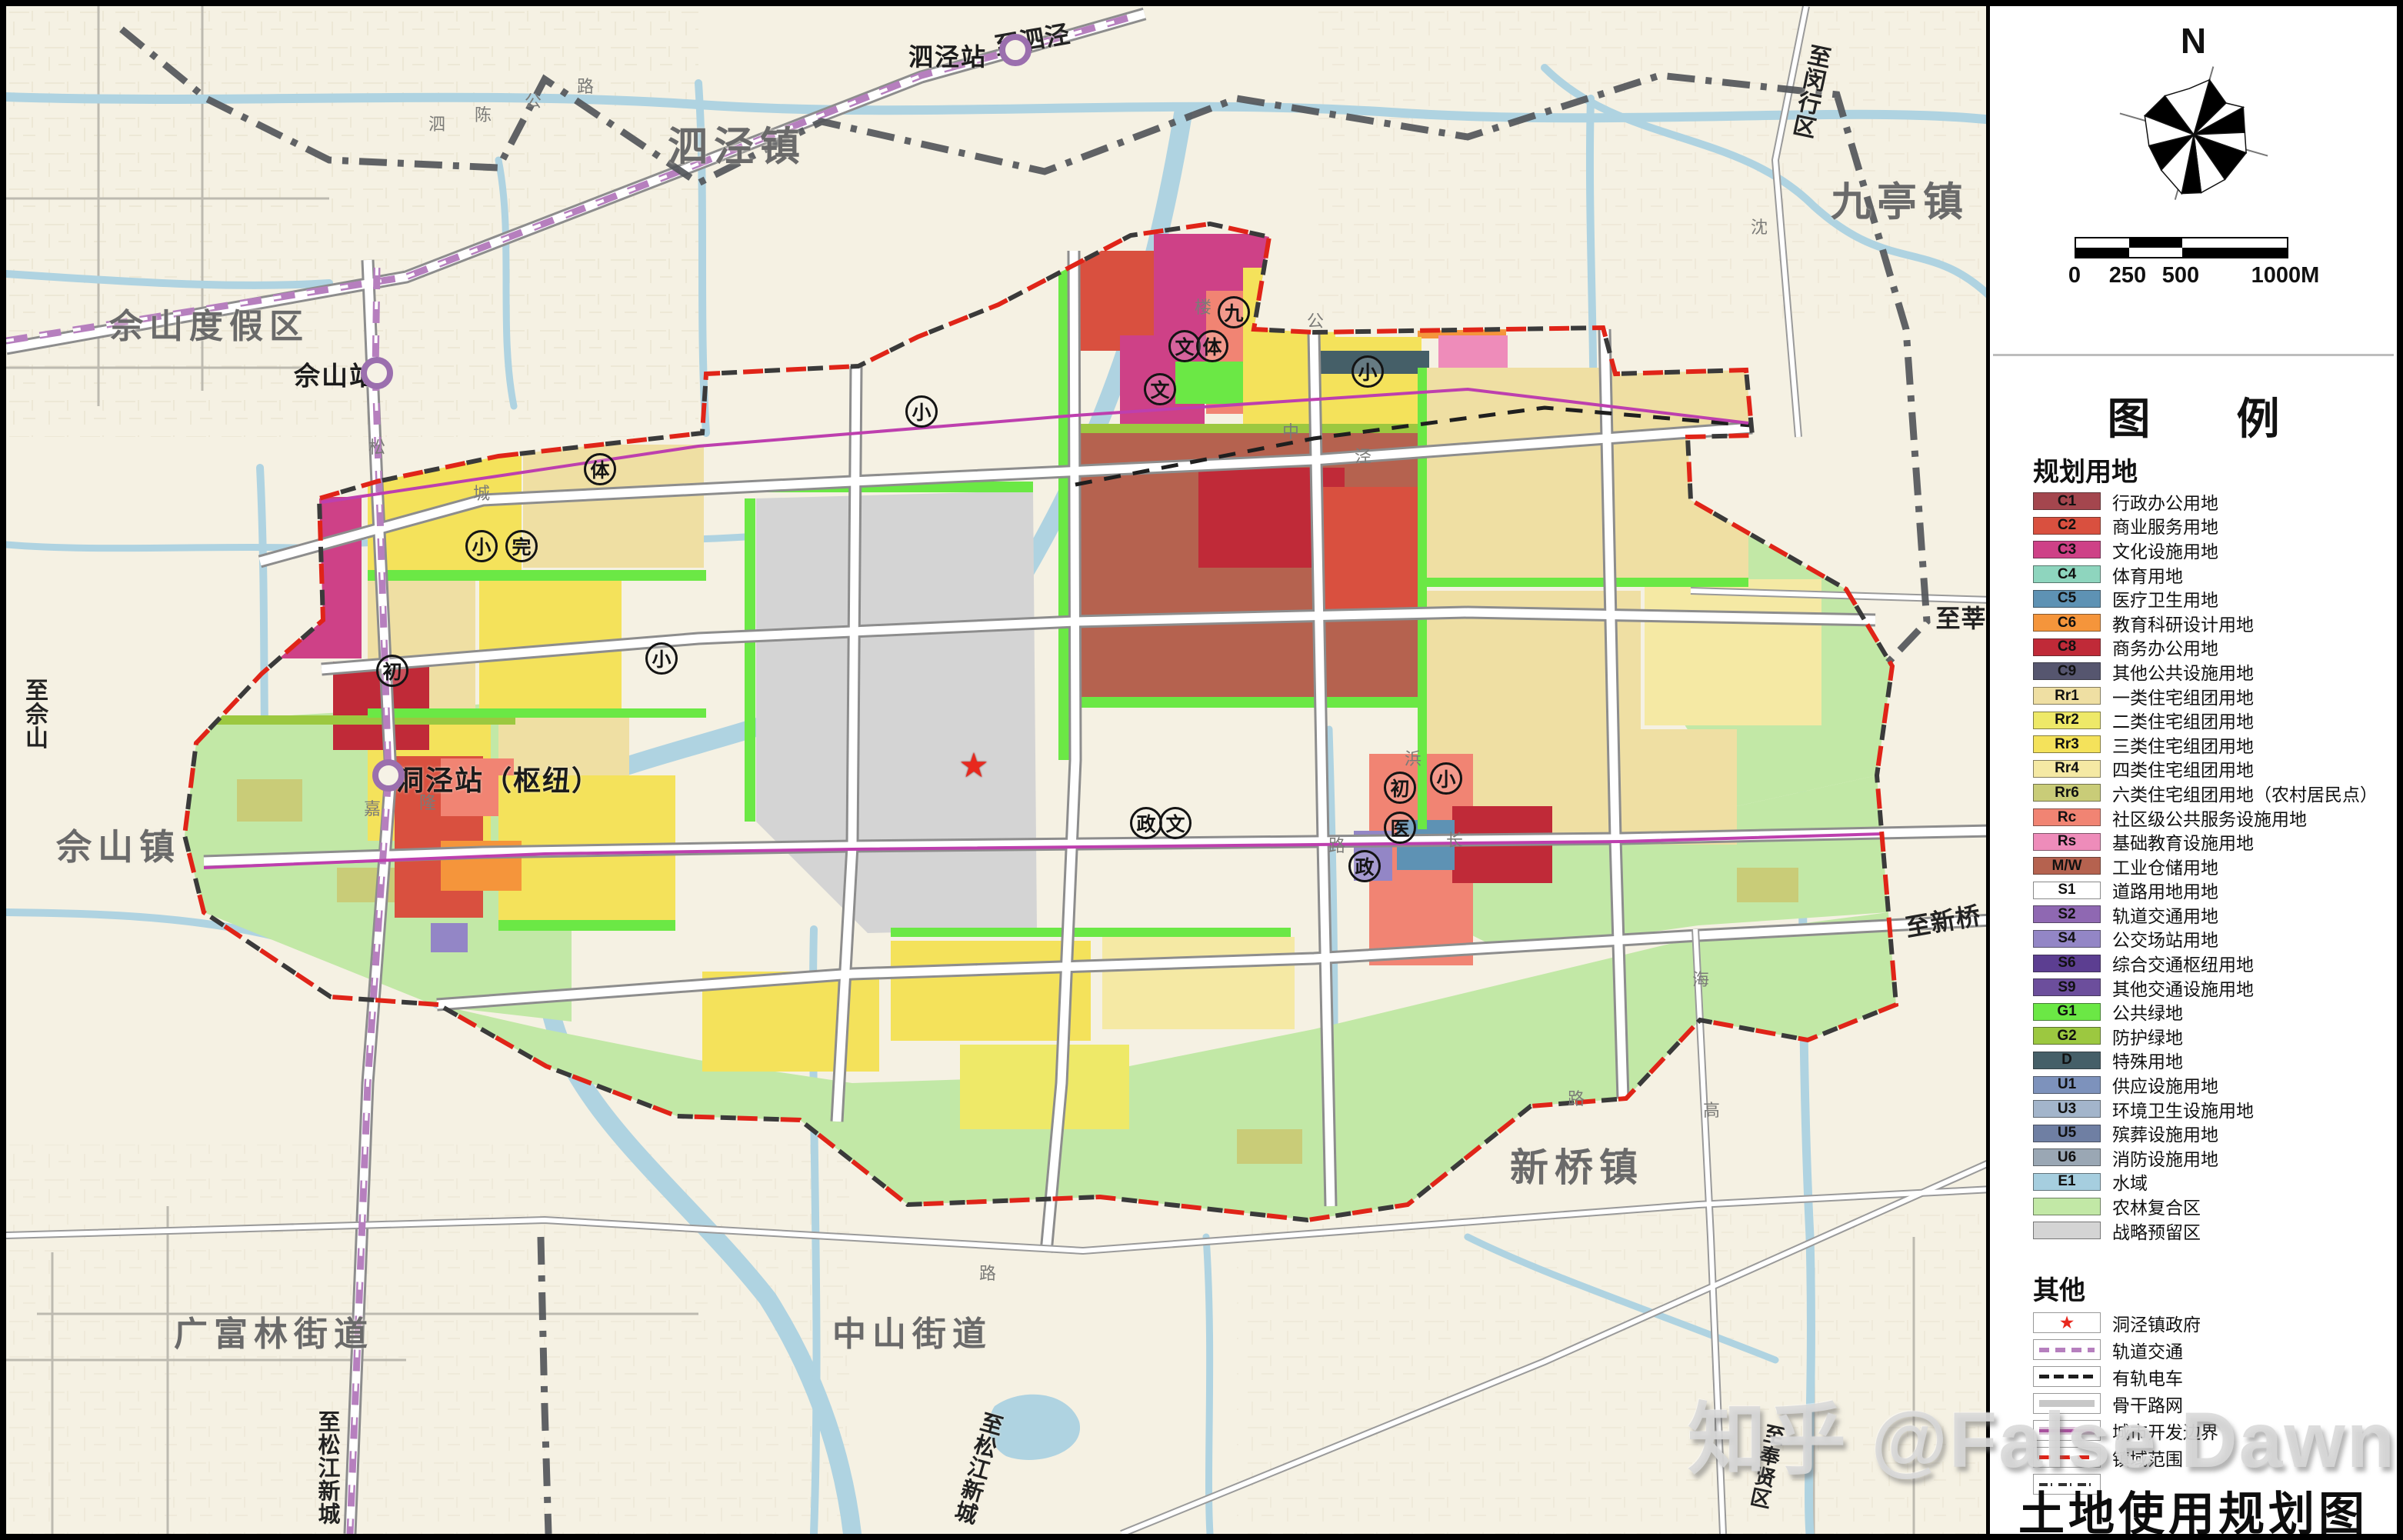 The height and width of the screenshot is (1540, 2403). I want to click on legend-swatch: C9, so click(2067, 672).